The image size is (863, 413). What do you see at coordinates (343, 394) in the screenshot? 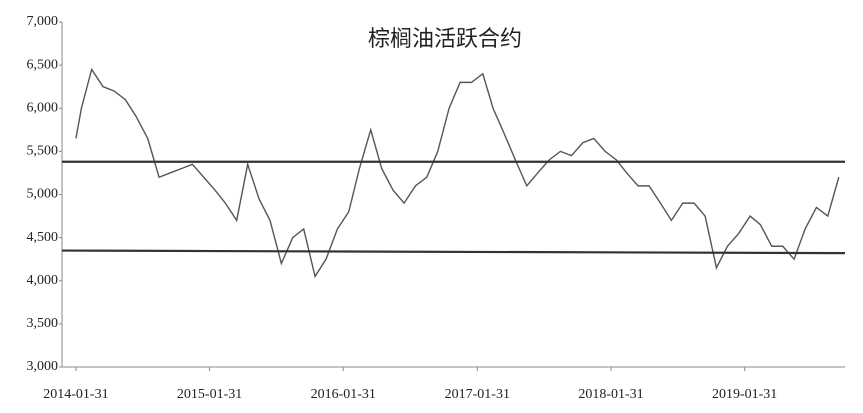
I see `x-tick-label: 2016-01-31` at bounding box center [343, 394].